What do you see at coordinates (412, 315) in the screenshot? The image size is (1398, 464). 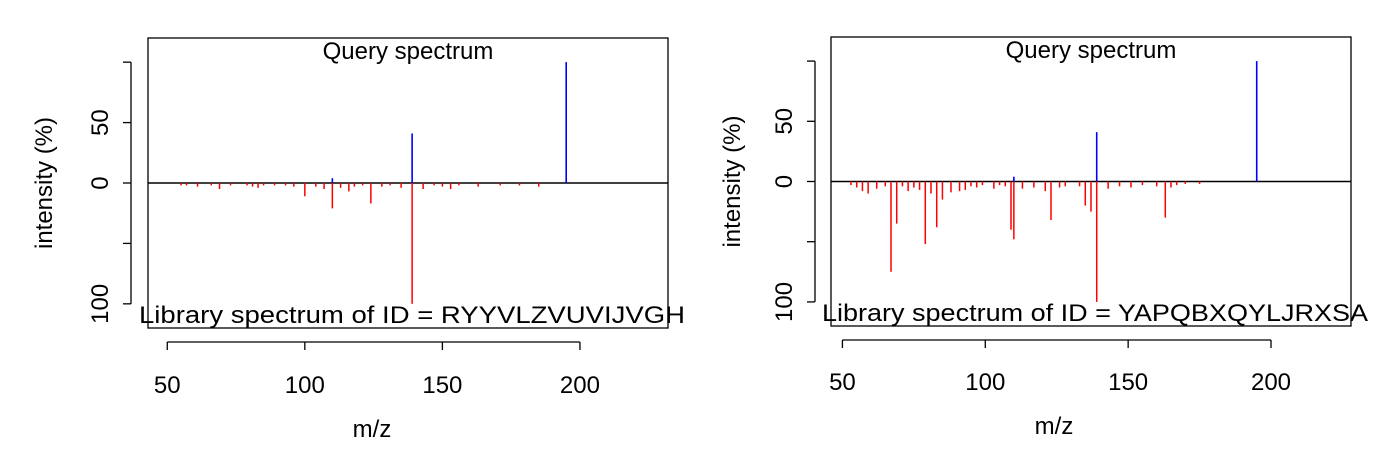 I see `library-spectrum-label: Library spectrum of ID = RYYVLZVUVIJVGH` at bounding box center [412, 315].